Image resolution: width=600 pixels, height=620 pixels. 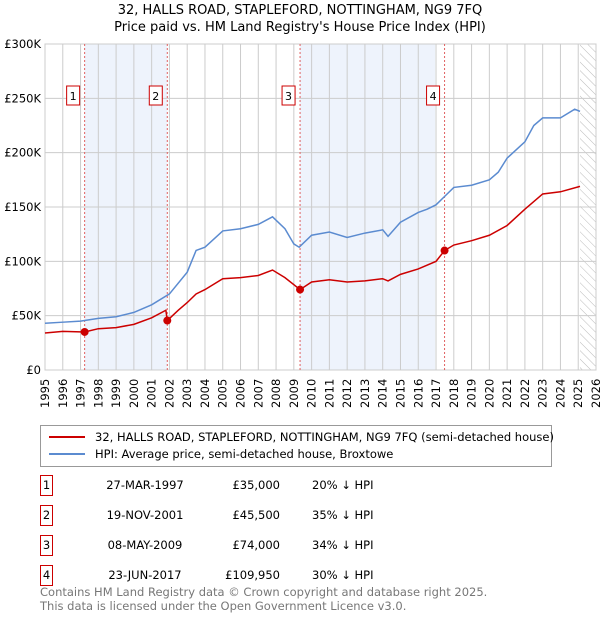 What do you see at coordinates (594, 393) in the screenshot?
I see `x-tick-label: 2026` at bounding box center [594, 393].